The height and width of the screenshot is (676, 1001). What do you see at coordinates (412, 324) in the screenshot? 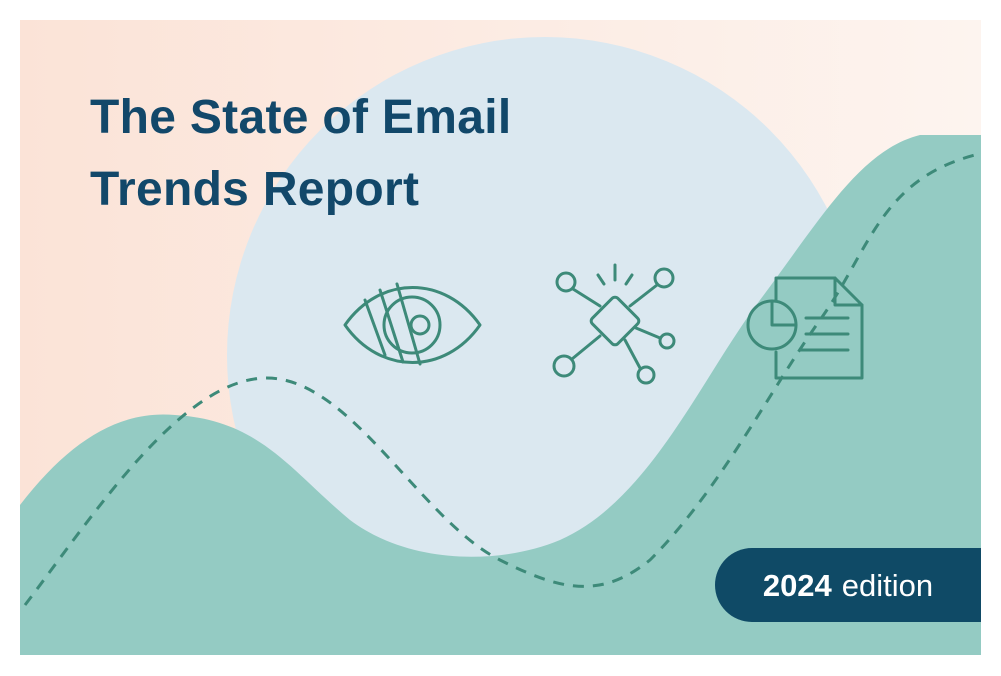
I see `eye-icon` at bounding box center [412, 324].